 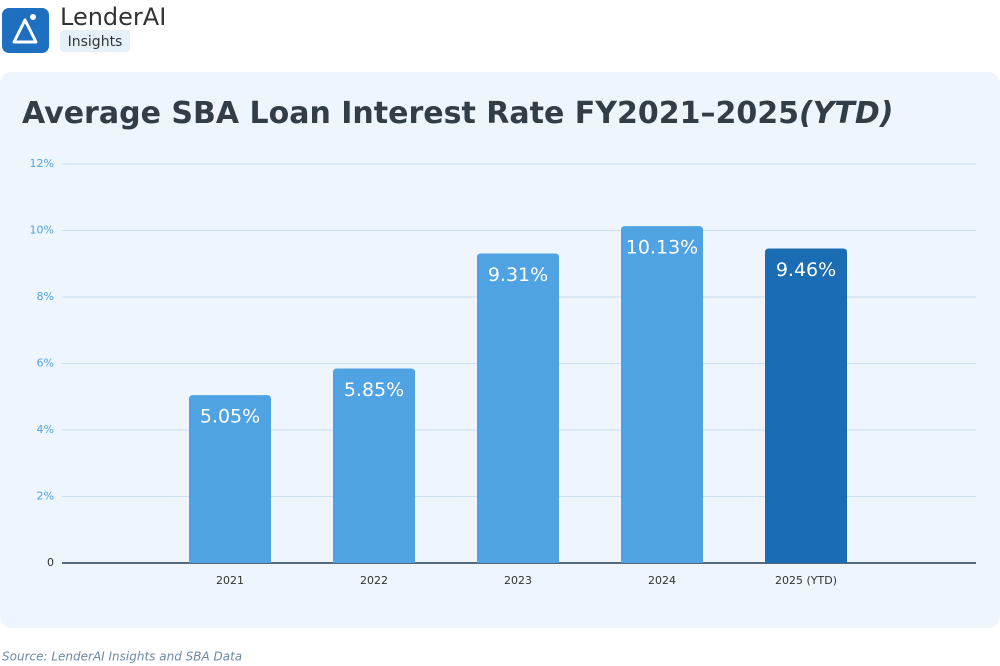 I want to click on value-label: 5.85%, so click(x=374, y=390).